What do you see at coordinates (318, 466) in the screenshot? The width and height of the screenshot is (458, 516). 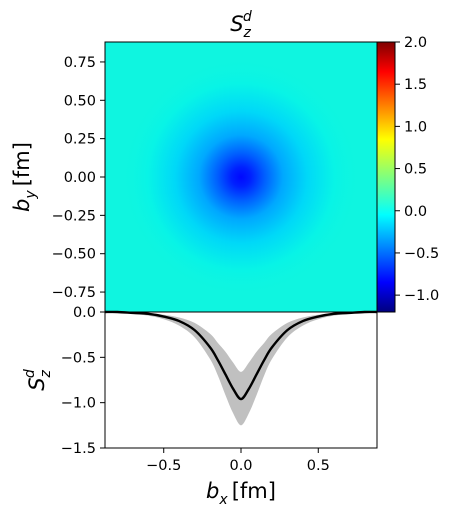 I see `line-x-tick-label: 0.5` at bounding box center [318, 466].